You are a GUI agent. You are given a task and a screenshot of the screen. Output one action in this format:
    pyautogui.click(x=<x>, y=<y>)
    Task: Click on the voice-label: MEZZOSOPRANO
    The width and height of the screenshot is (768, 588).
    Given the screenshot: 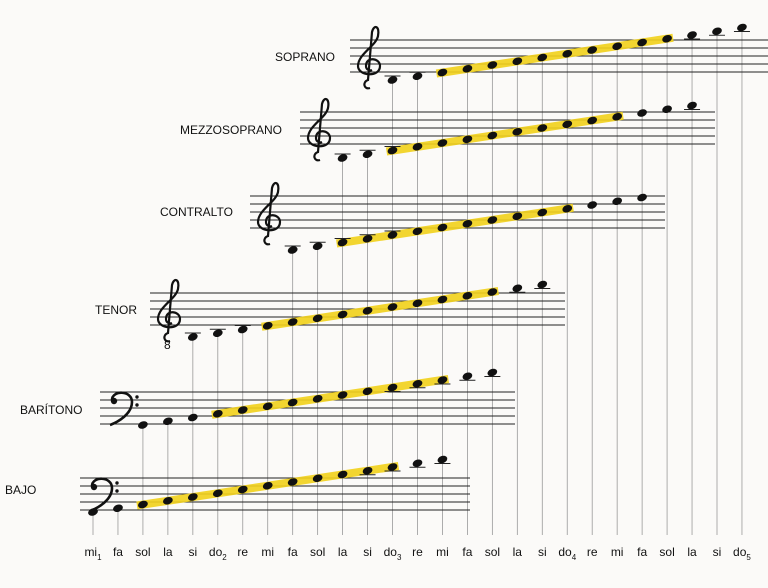 What is the action you would take?
    pyautogui.click(x=231, y=130)
    